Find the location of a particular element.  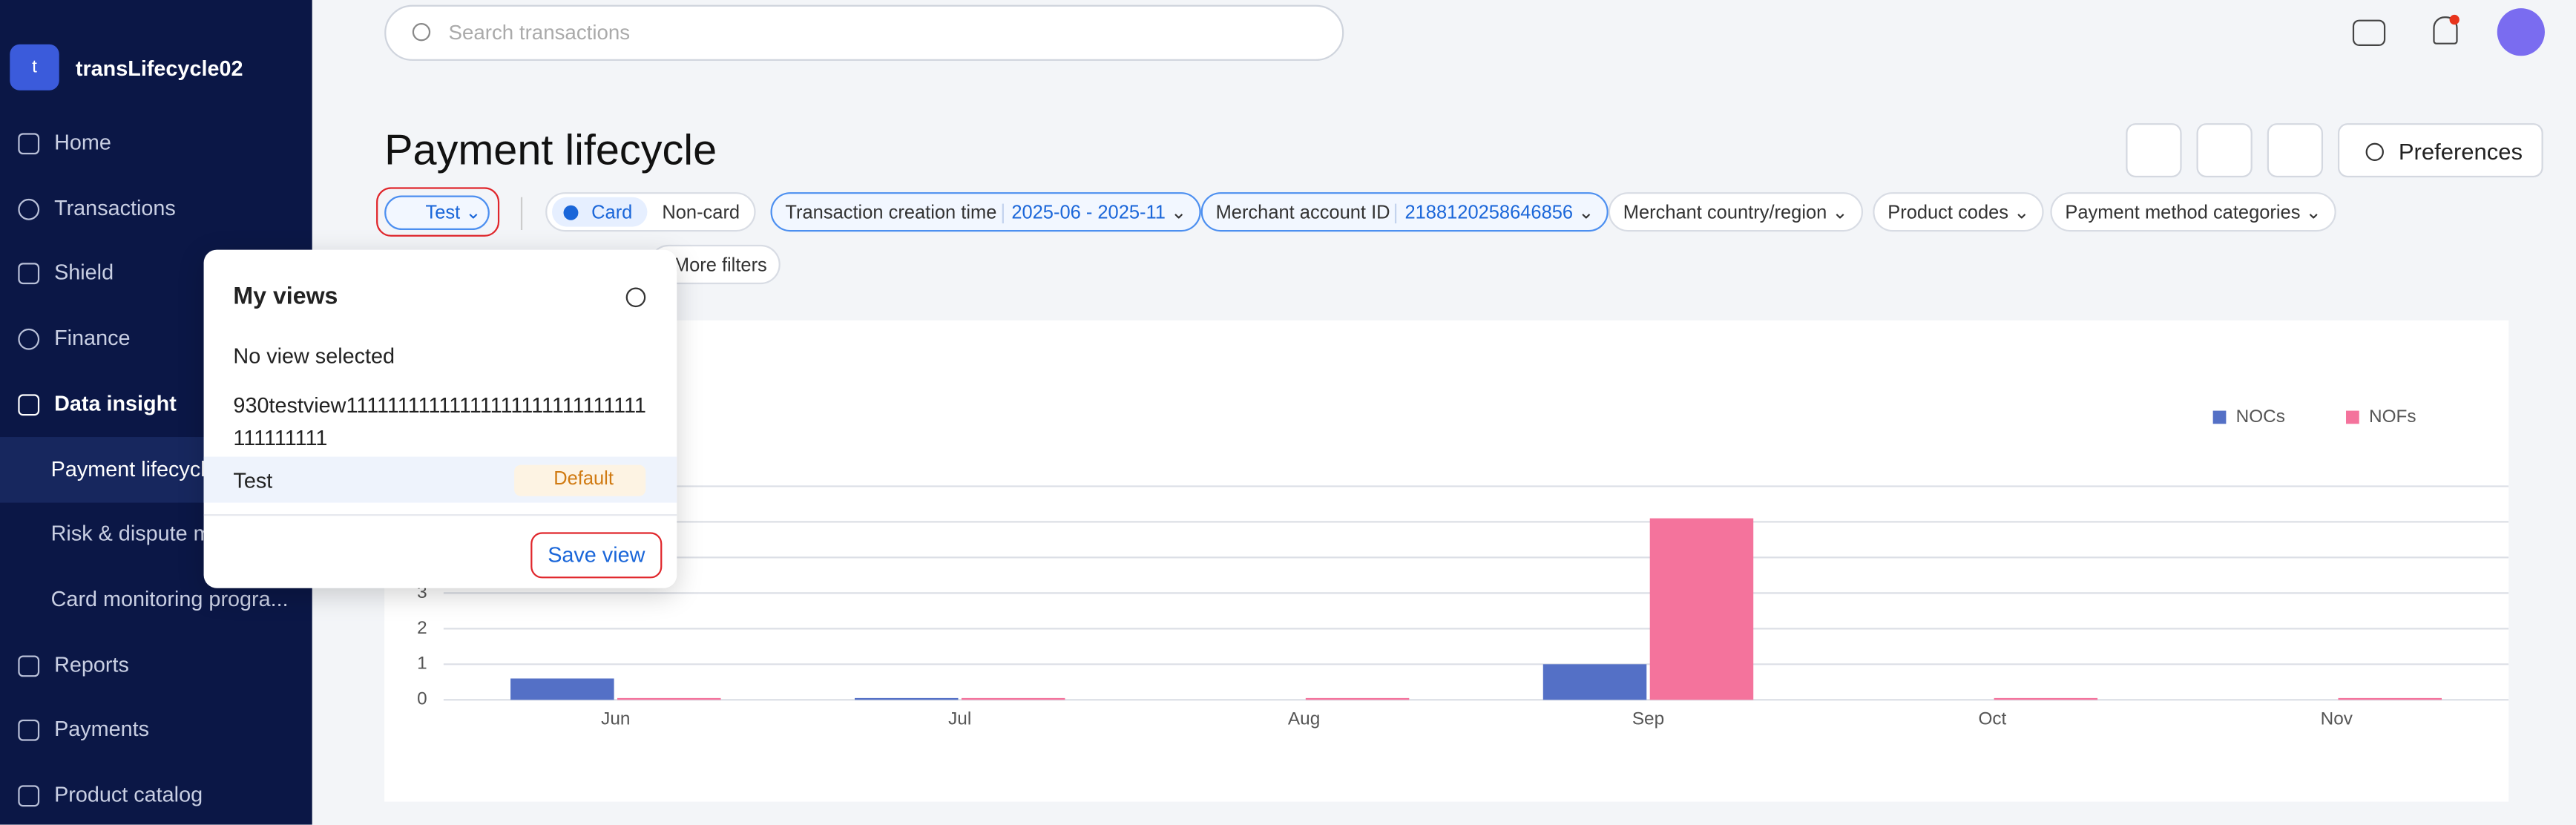

search-box: Search transactions is located at coordinates (864, 32).